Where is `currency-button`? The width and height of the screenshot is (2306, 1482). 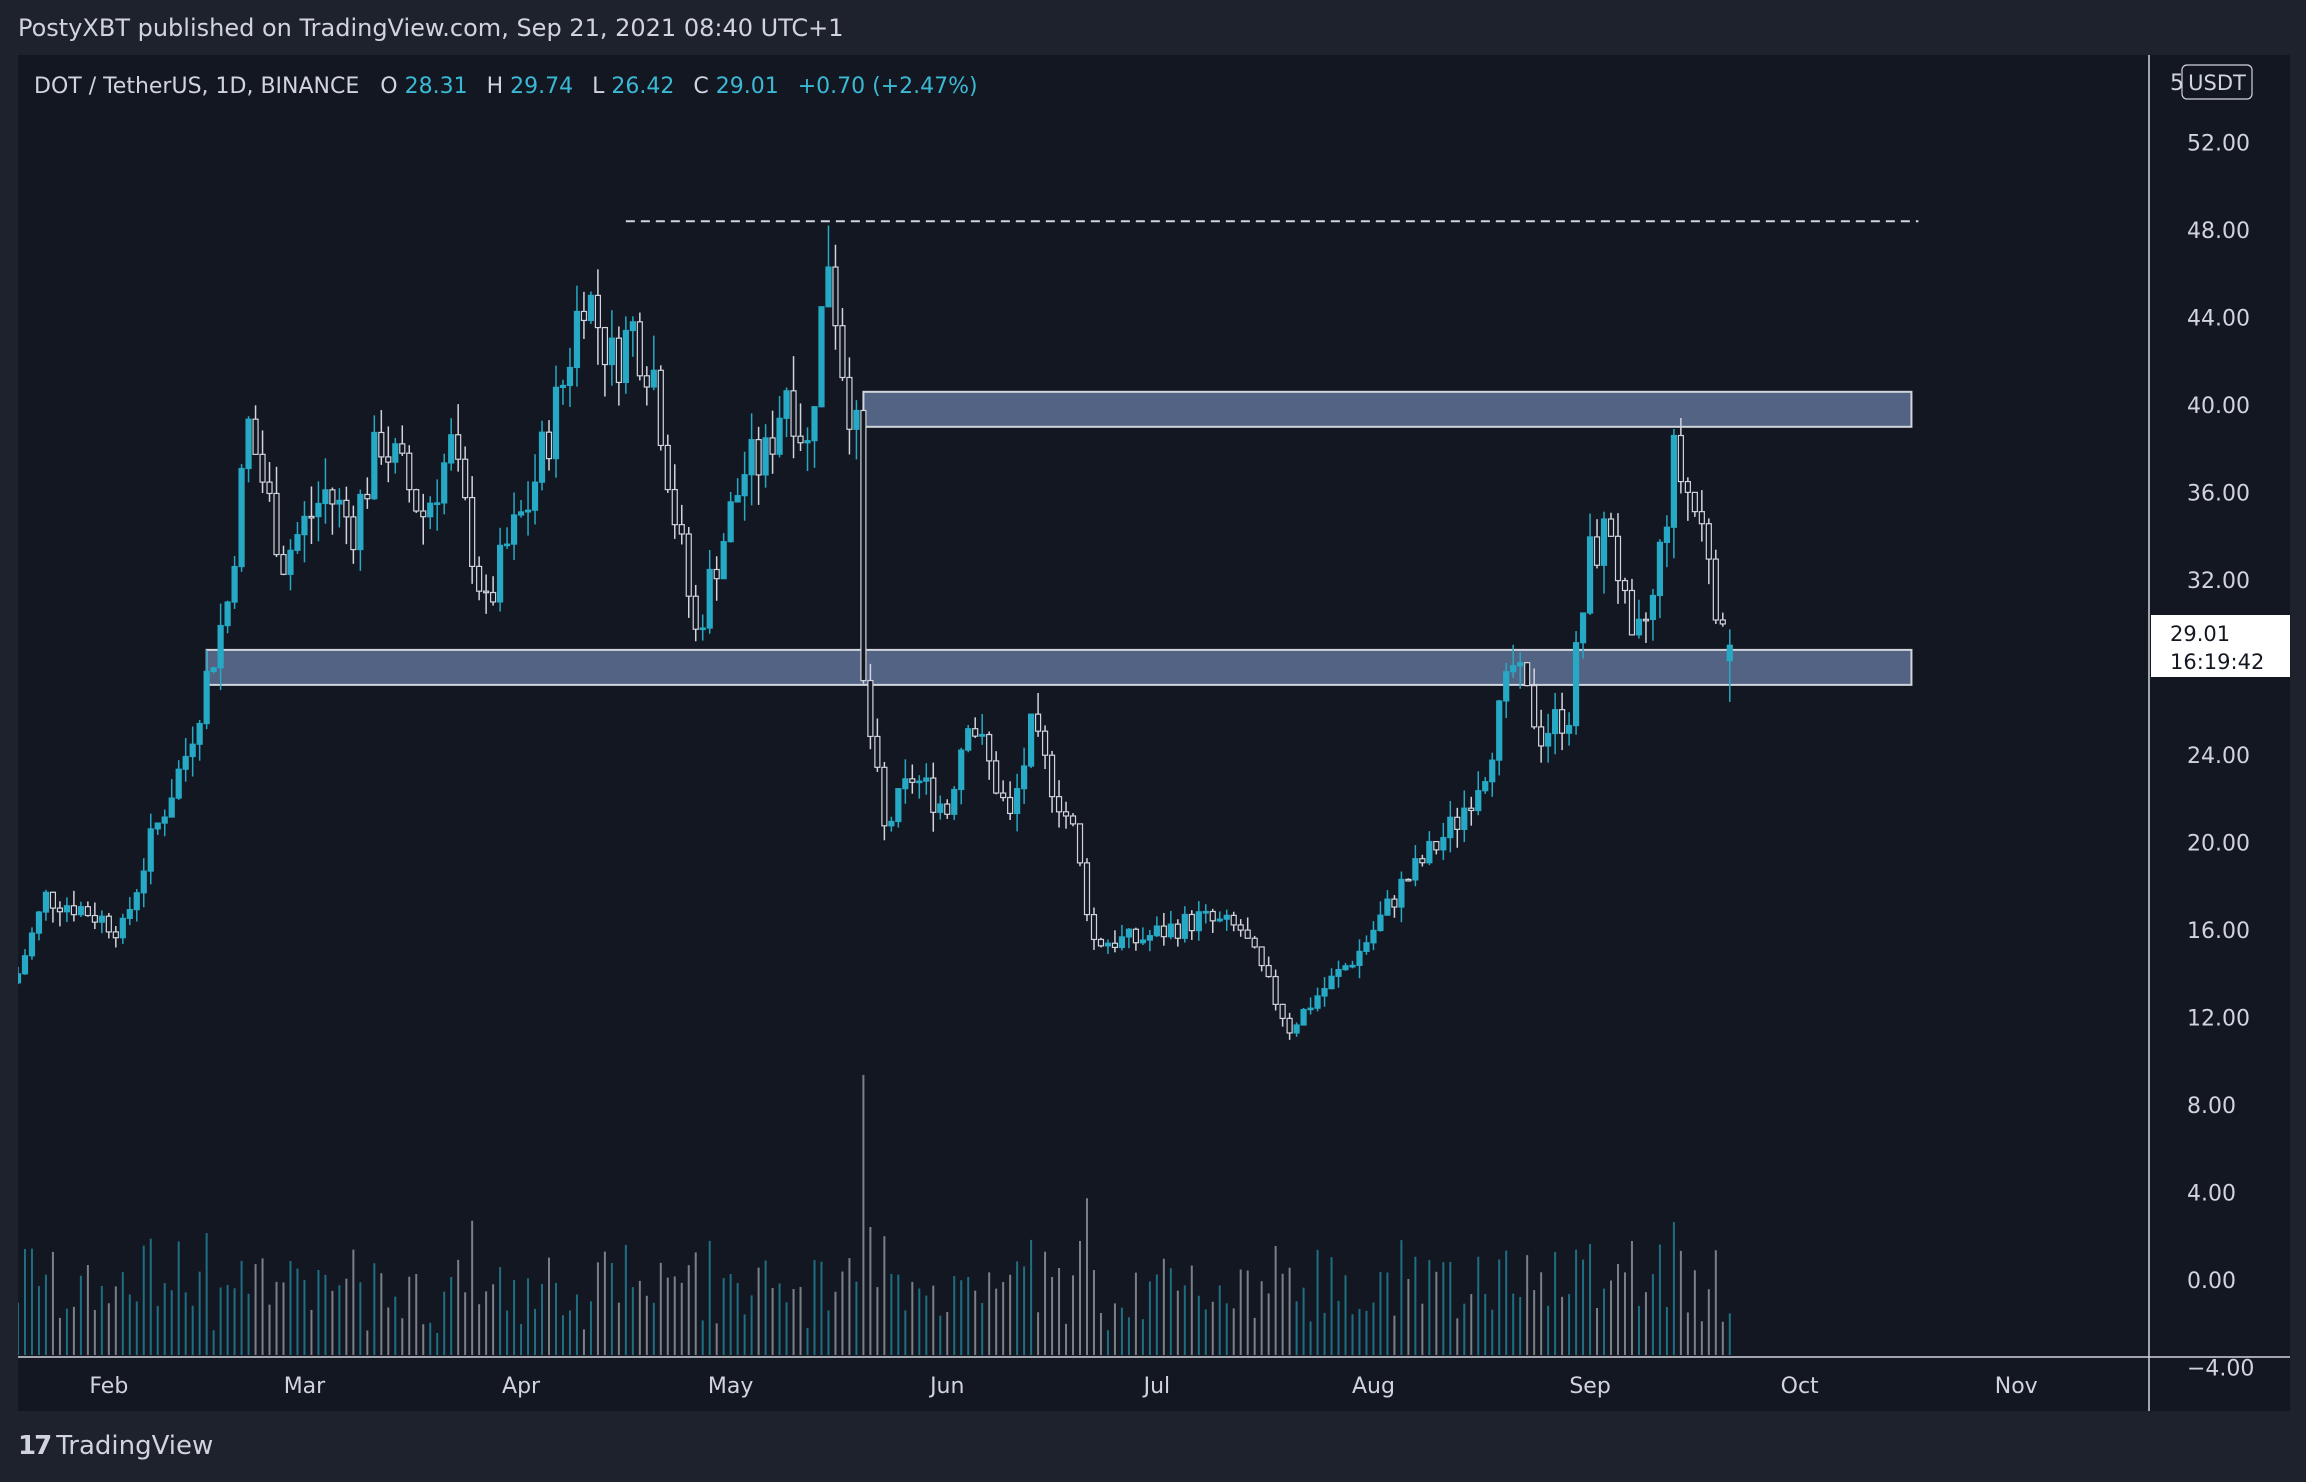
currency-button is located at coordinates (2217, 82).